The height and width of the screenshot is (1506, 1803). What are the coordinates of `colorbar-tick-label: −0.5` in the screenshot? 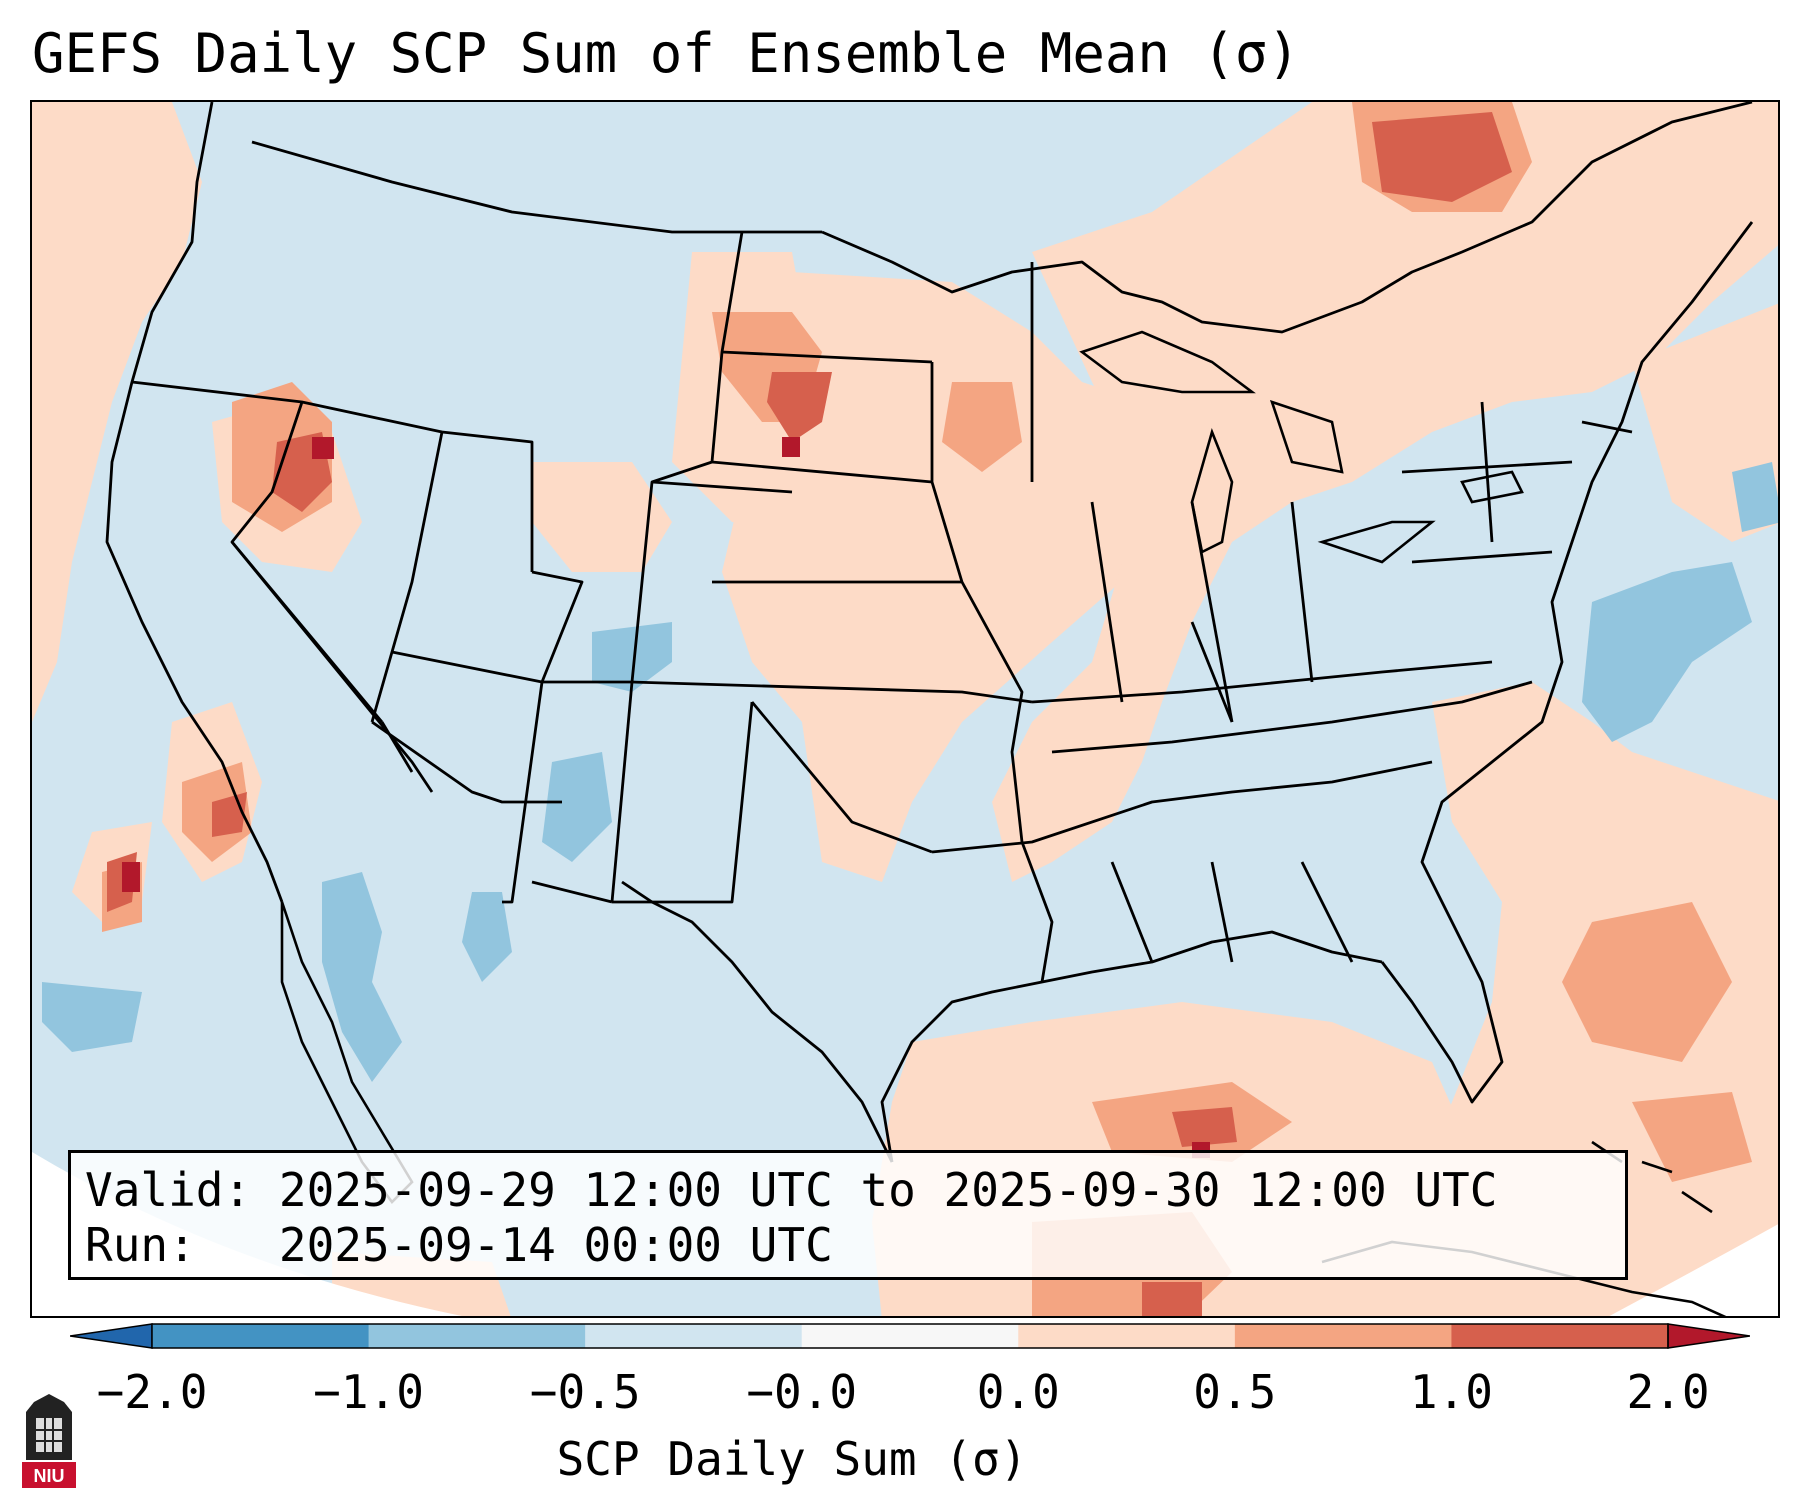 It's located at (585, 1392).